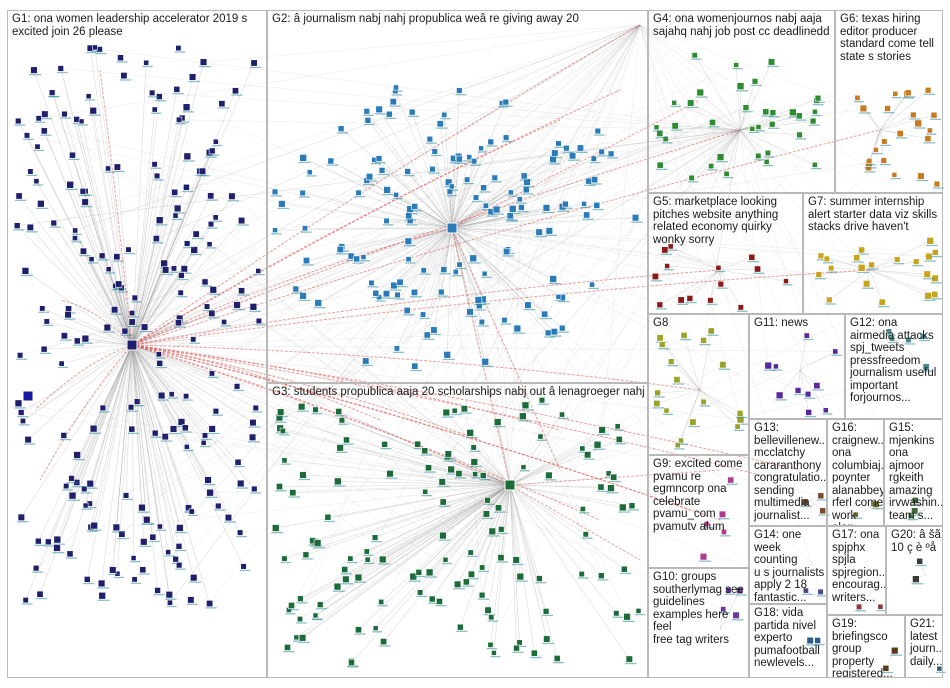 The height and width of the screenshot is (688, 950). What do you see at coordinates (426, 307) in the screenshot?
I see `reciprocal-edge` at bounding box center [426, 307].